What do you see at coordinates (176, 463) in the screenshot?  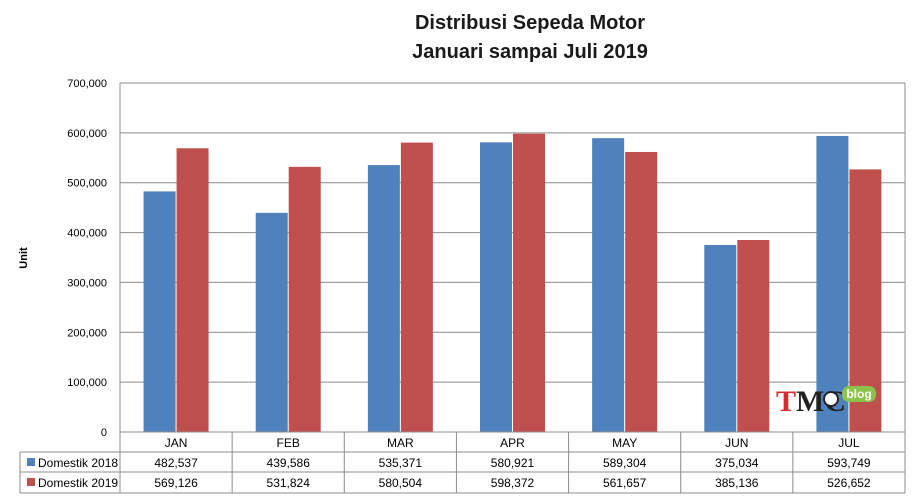 I see `data-label: 482,537` at bounding box center [176, 463].